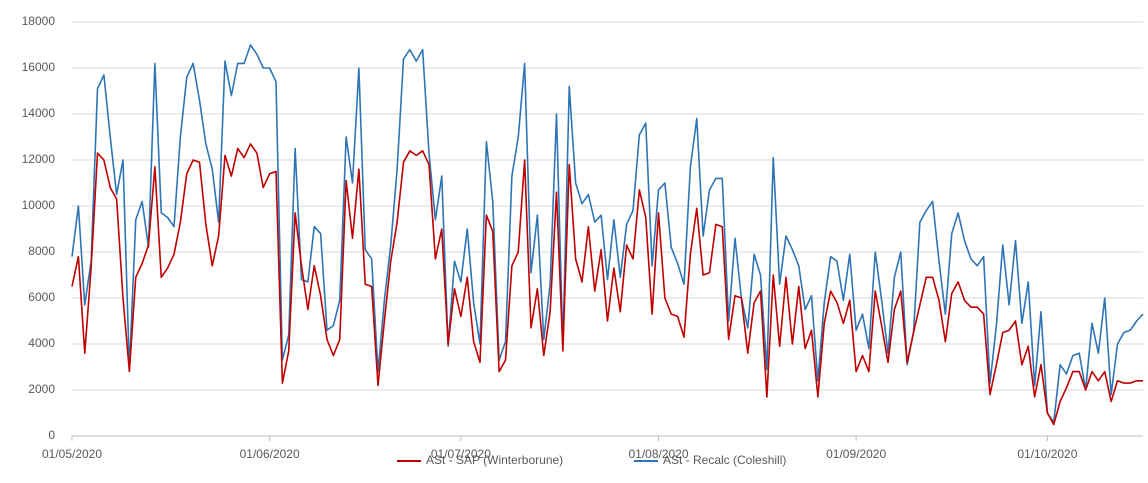 The width and height of the screenshot is (1148, 483). Describe the element at coordinates (72, 454) in the screenshot. I see `x-tick-label: 01/05/2020` at that location.